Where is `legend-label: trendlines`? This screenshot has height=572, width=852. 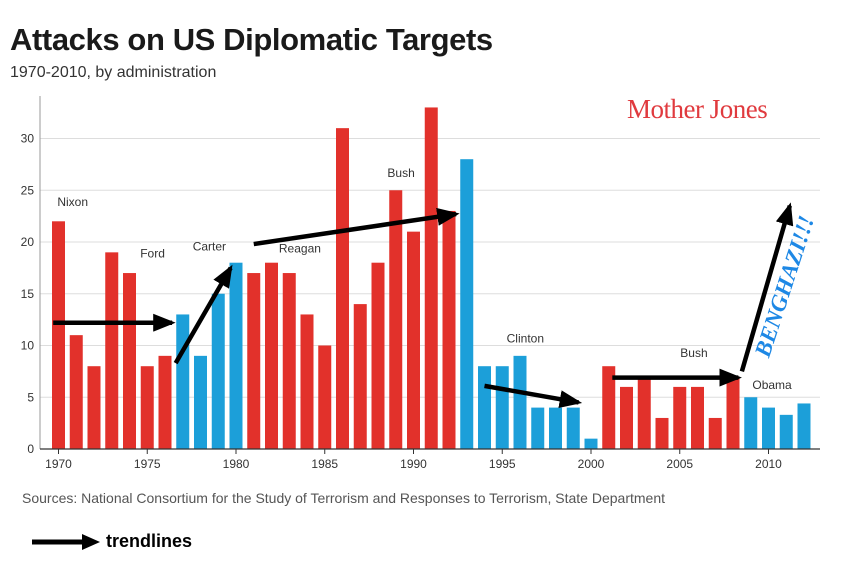 legend-label: trendlines is located at coordinates (149, 541).